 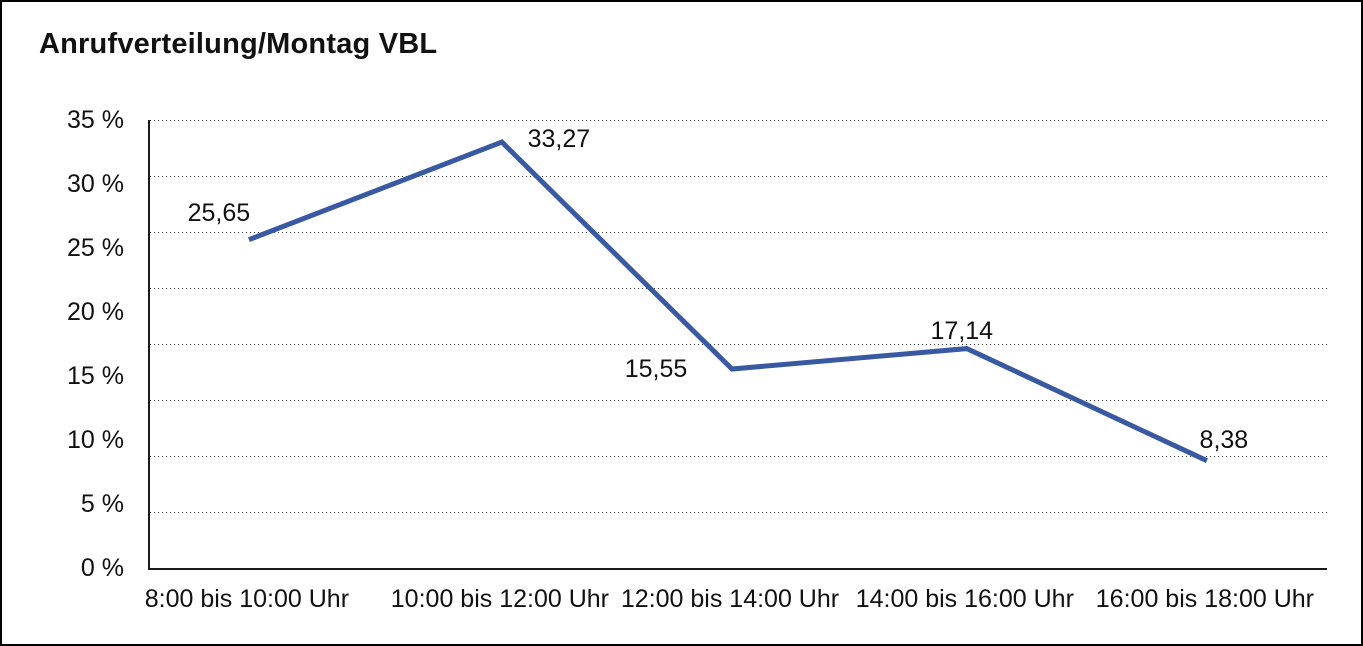 What do you see at coordinates (95, 376) in the screenshot?
I see `y-axis-tick-label: 15 %` at bounding box center [95, 376].